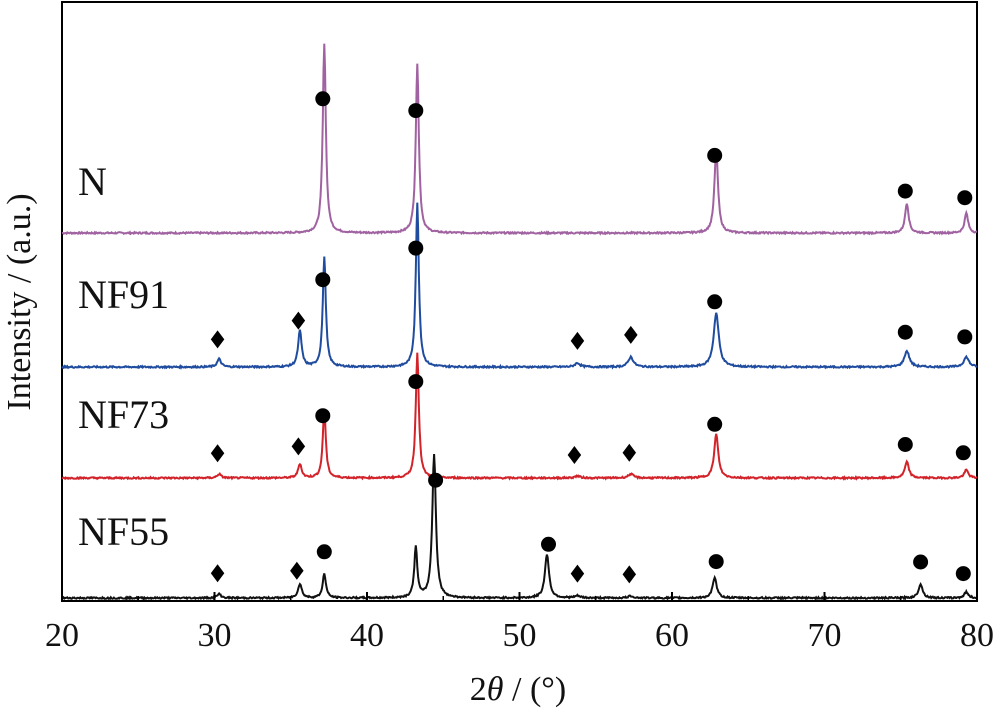  I want to click on series-label-nf55: NF55, so click(123, 531).